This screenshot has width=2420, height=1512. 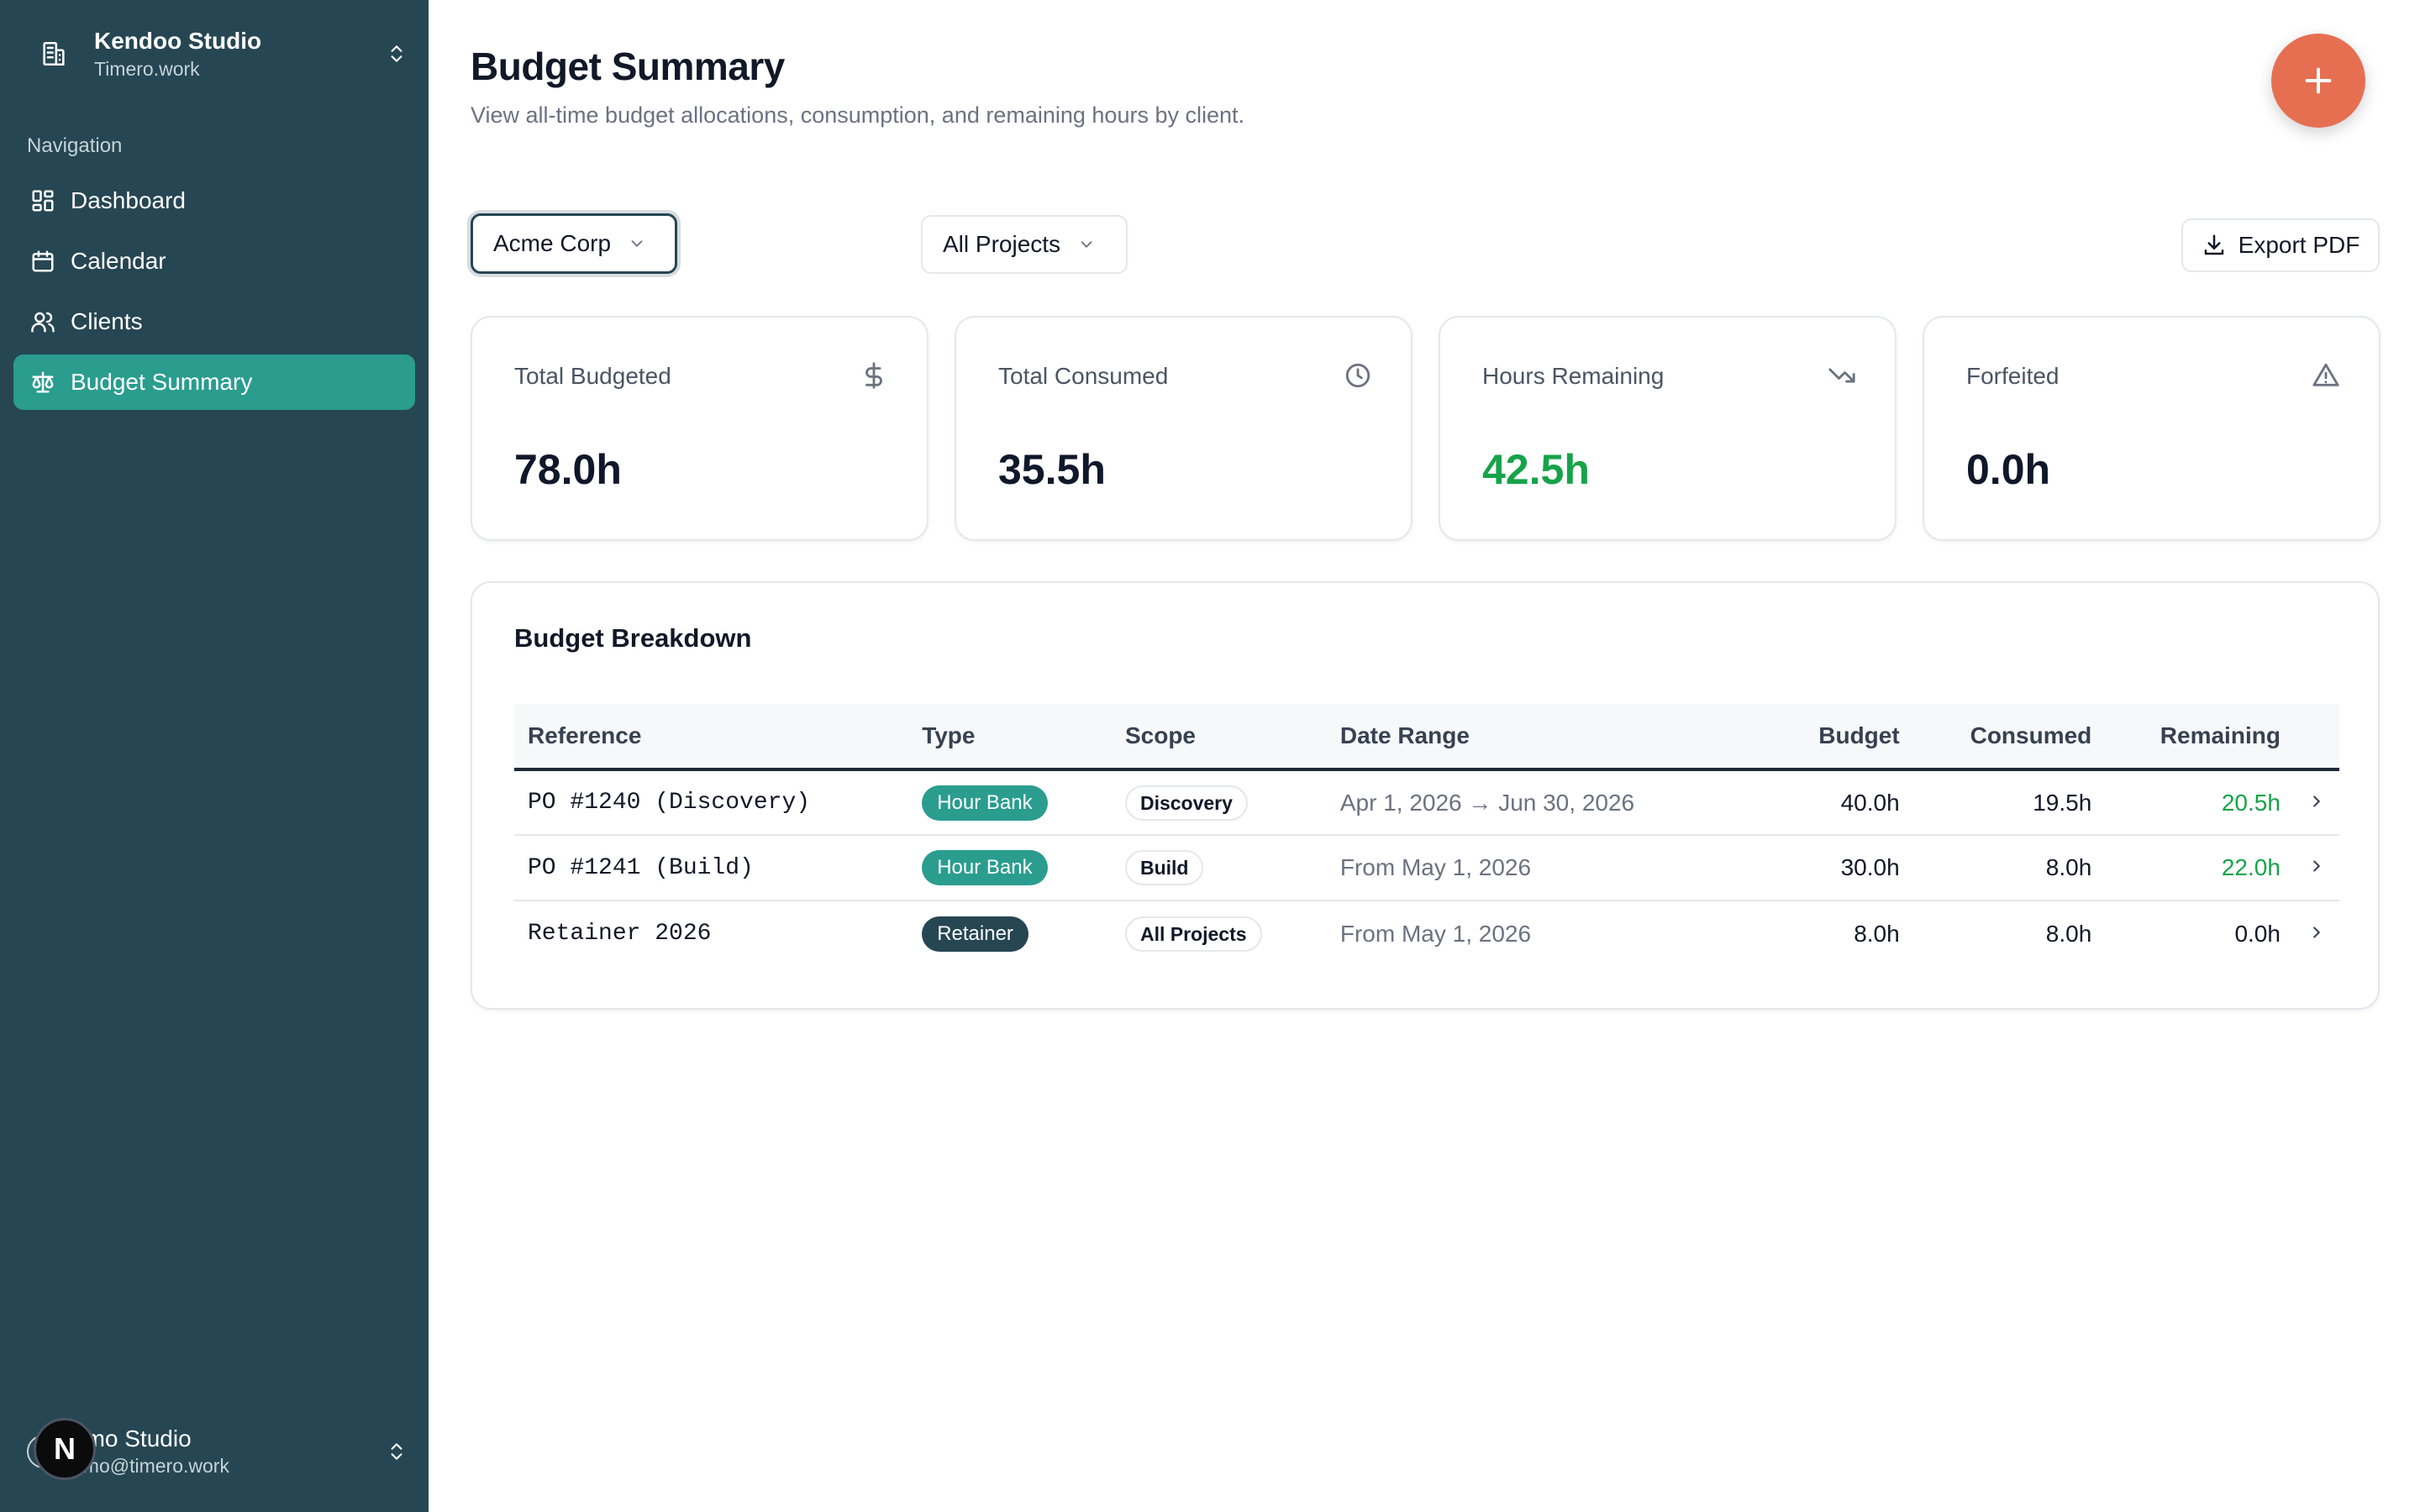 I want to click on sidebar-item-label: Calendar, so click(x=118, y=261).